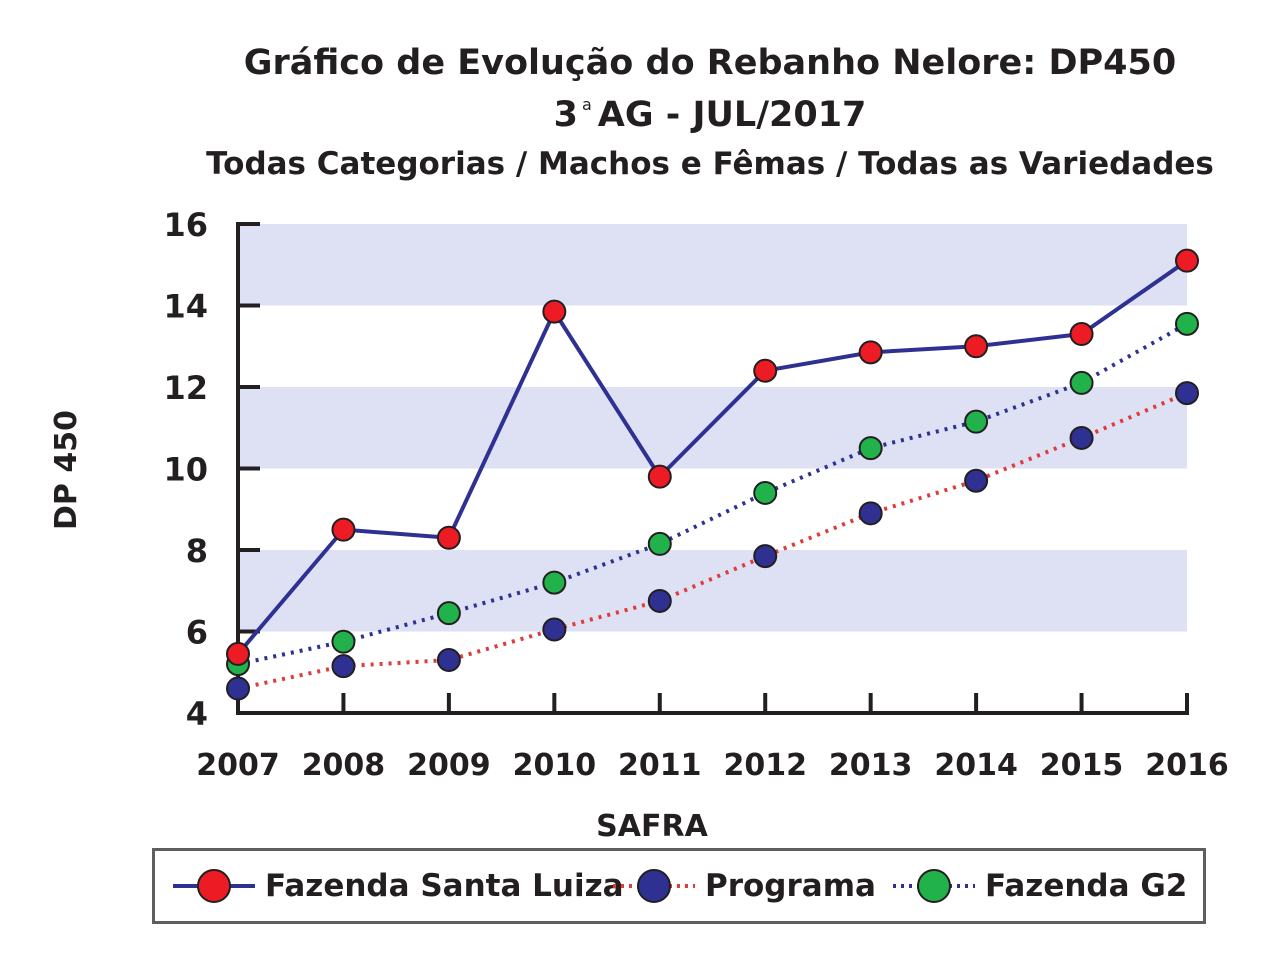 The height and width of the screenshot is (966, 1280). What do you see at coordinates (934, 886) in the screenshot?
I see `legend-swatch-fazenda-g2` at bounding box center [934, 886].